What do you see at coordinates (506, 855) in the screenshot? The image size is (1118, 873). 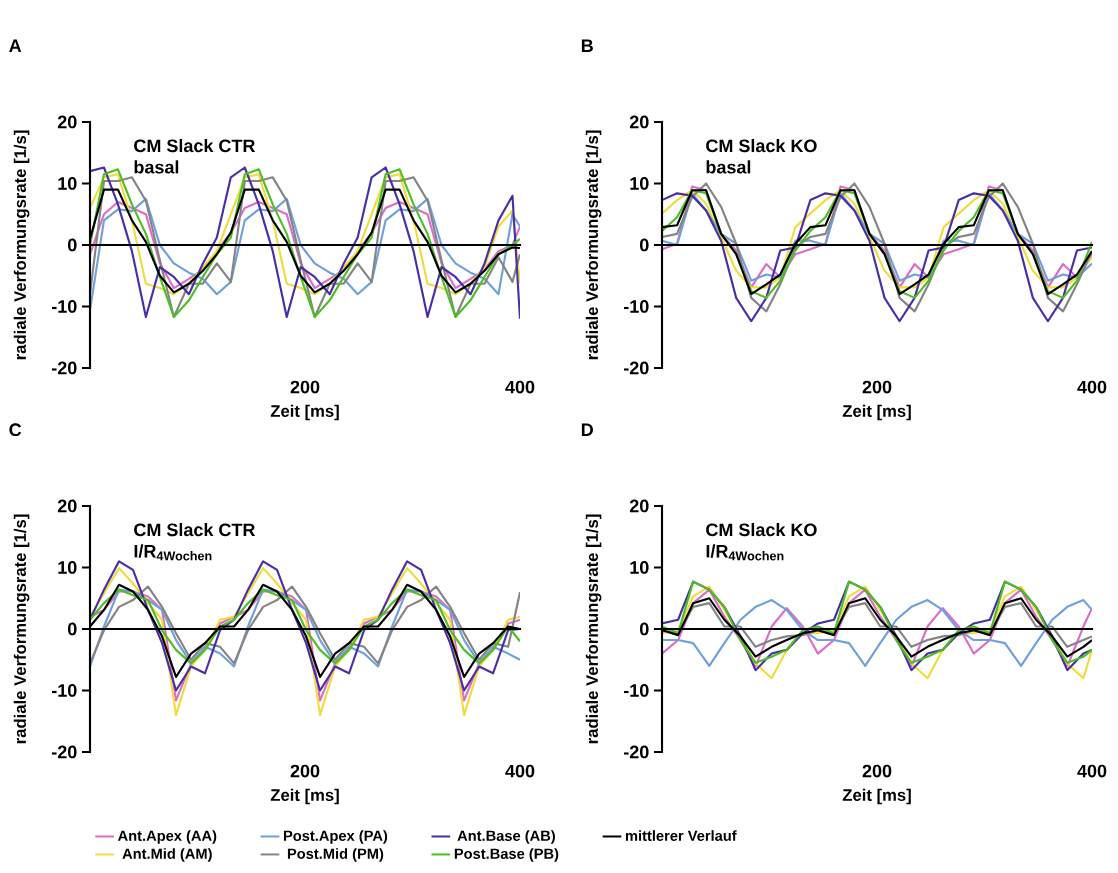 I see `legend-label: Post.Base (PB)` at bounding box center [506, 855].